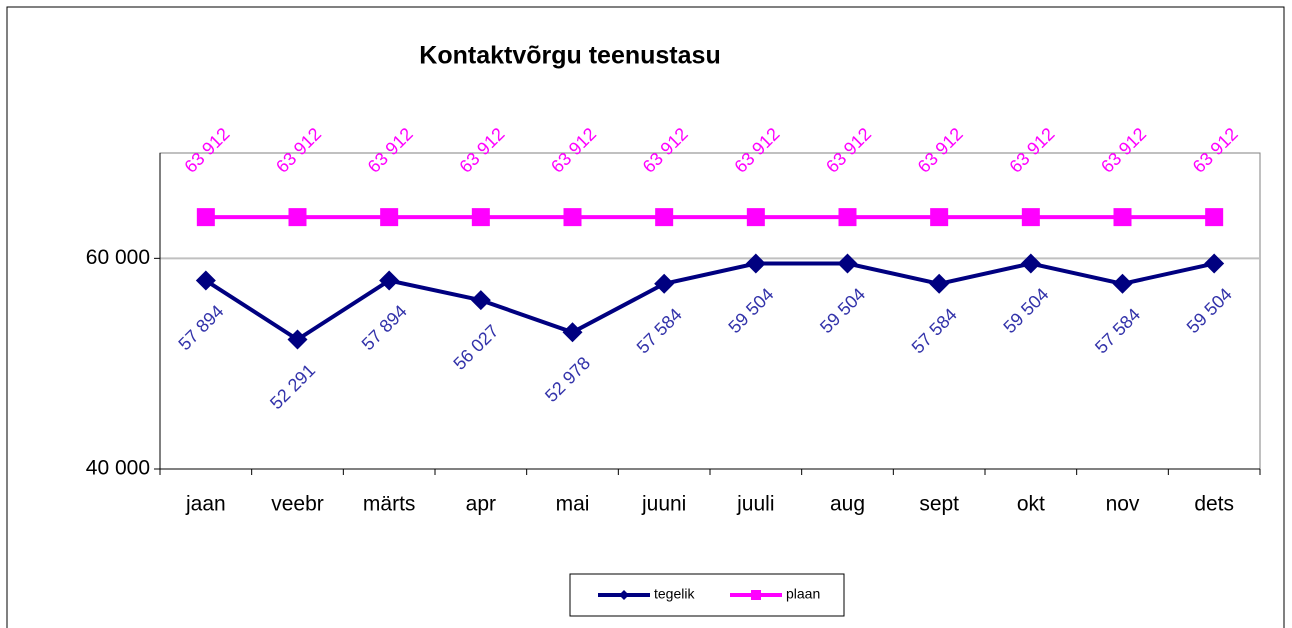 Image resolution: width=1292 pixels, height=628 pixels. Describe the element at coordinates (205, 504) in the screenshot. I see `x-tick-label: jaan` at that location.